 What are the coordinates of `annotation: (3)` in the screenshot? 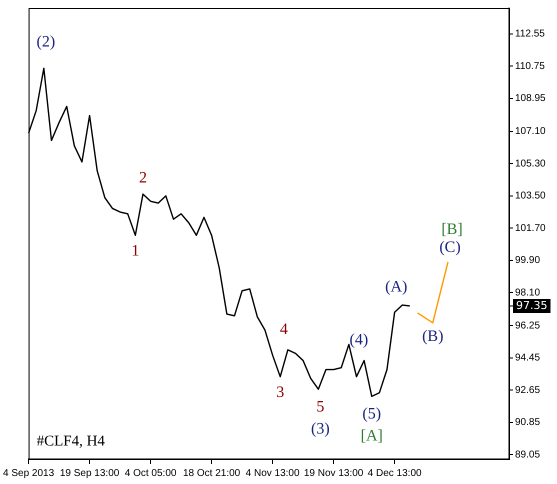 It's located at (320, 429).